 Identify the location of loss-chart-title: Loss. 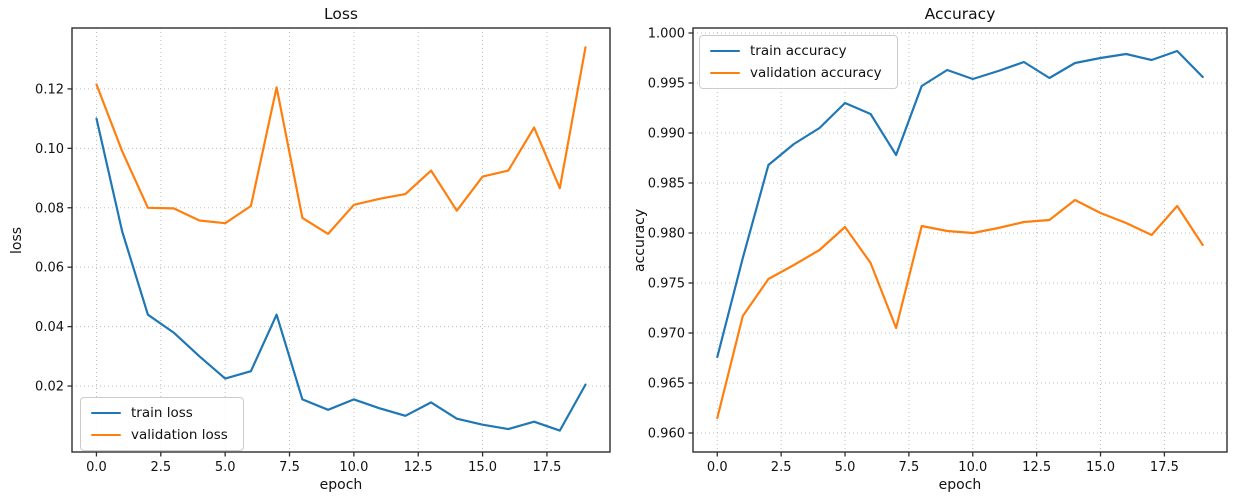
(341, 14).